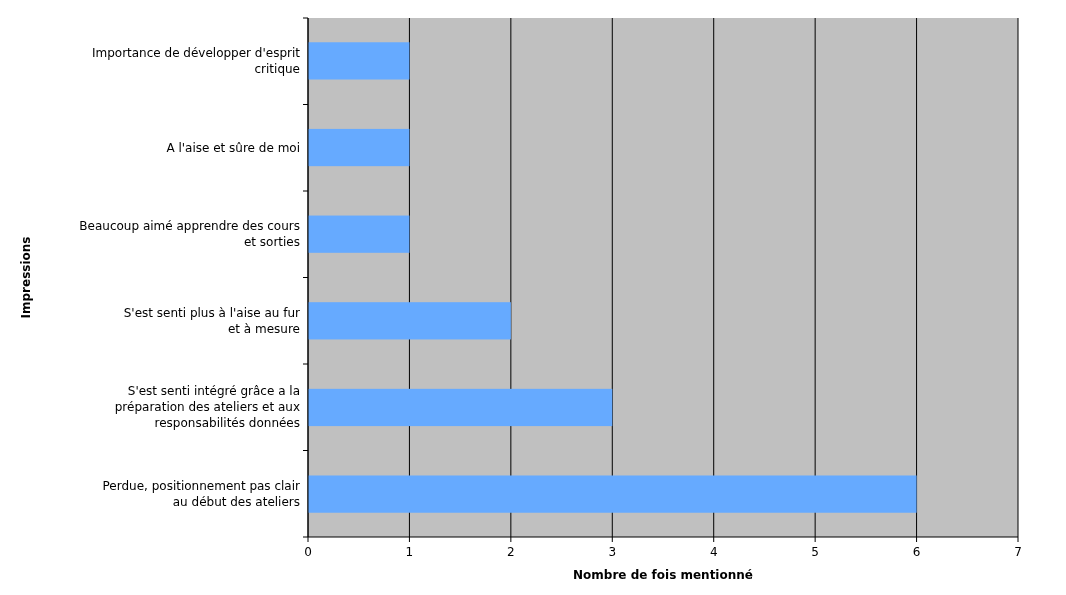 The width and height of the screenshot is (1066, 595). Describe the element at coordinates (189, 234) in the screenshot. I see `y-tick-label: Beaucoup aimé apprendre des cours et sorties` at that location.